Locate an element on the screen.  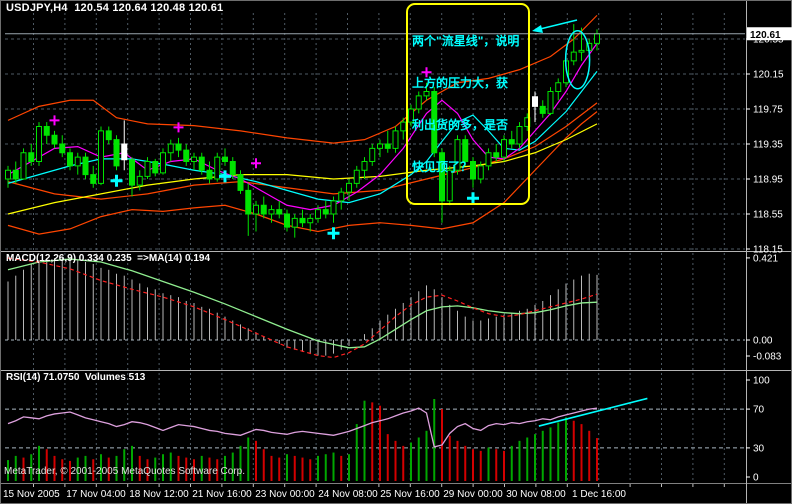
ohlc-info: USDJPY,H4 120.54 120.64 120.48 120.61 is located at coordinates (115, 8).